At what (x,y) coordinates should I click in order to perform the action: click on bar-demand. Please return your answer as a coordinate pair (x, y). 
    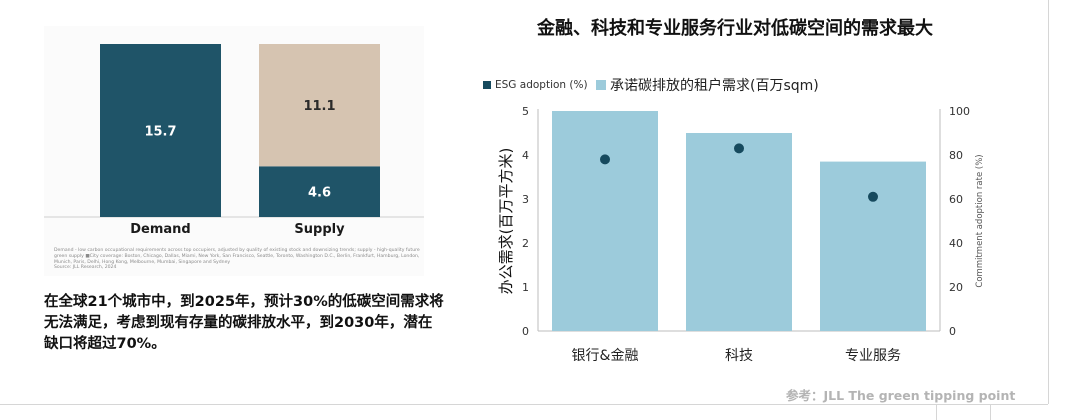
    Looking at the image, I should click on (160, 130).